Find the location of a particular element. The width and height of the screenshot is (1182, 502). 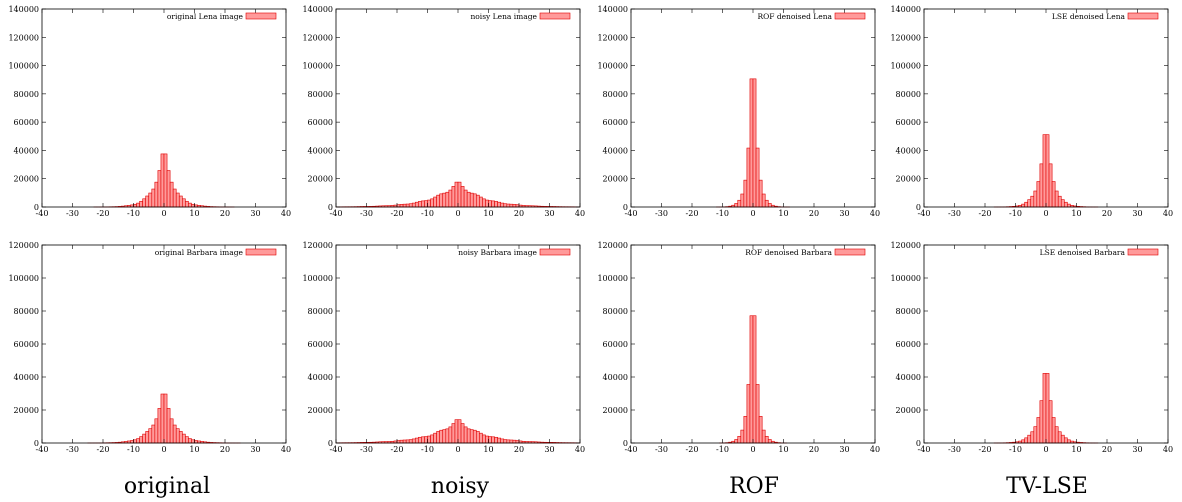

legend-label: original Lena image is located at coordinates (205, 16).